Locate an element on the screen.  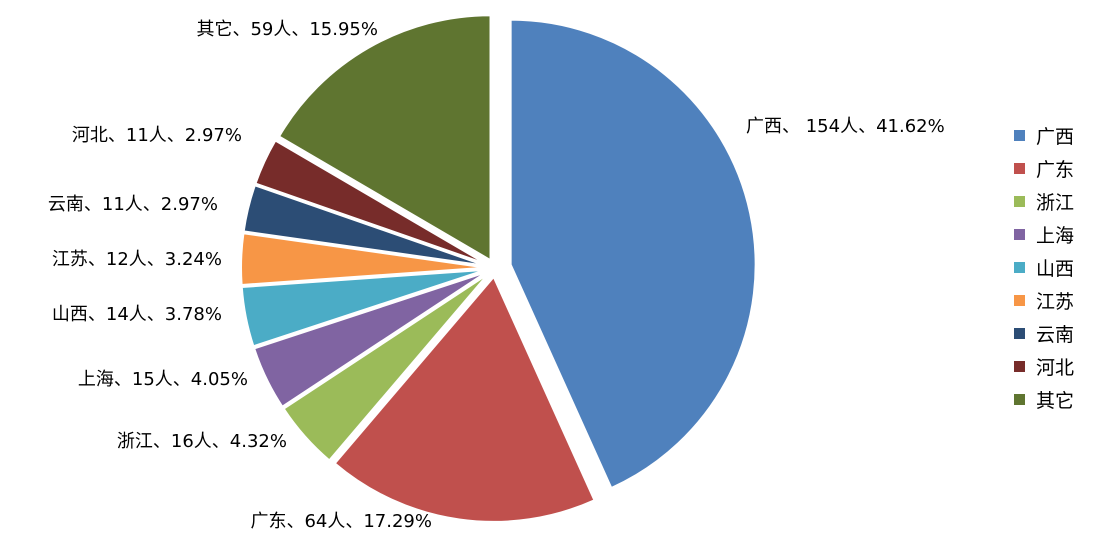
legend-label: 河北 is located at coordinates (1055, 368).